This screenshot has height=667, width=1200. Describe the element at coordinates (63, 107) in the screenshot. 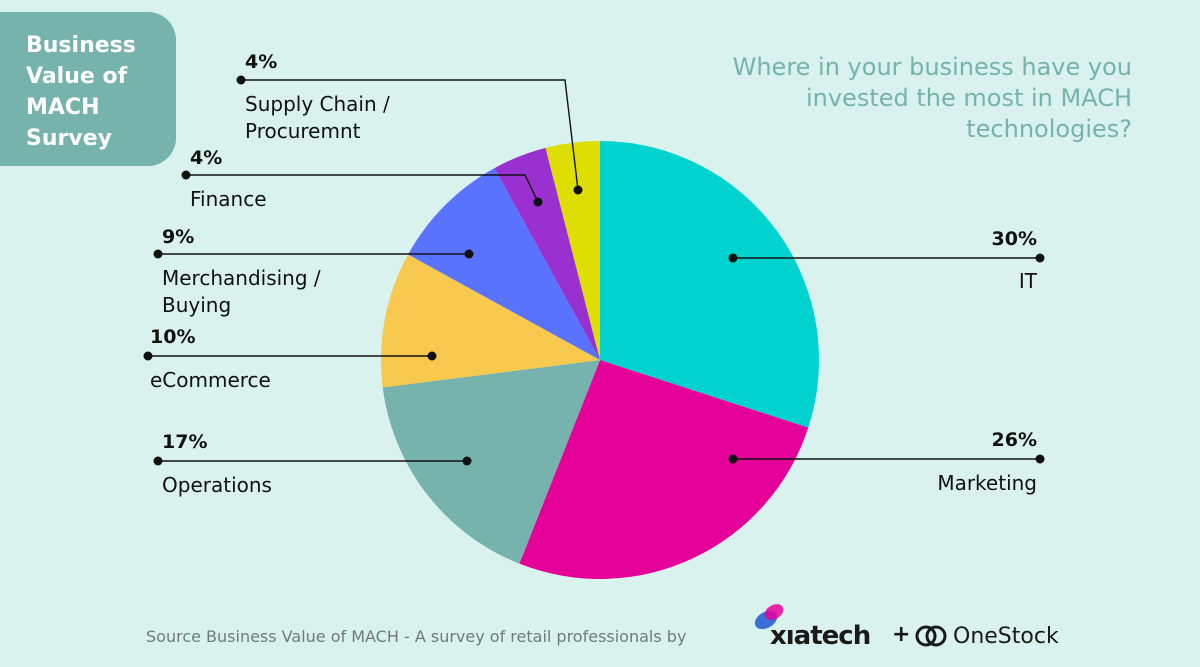

I see `badge-line: MACH` at that location.